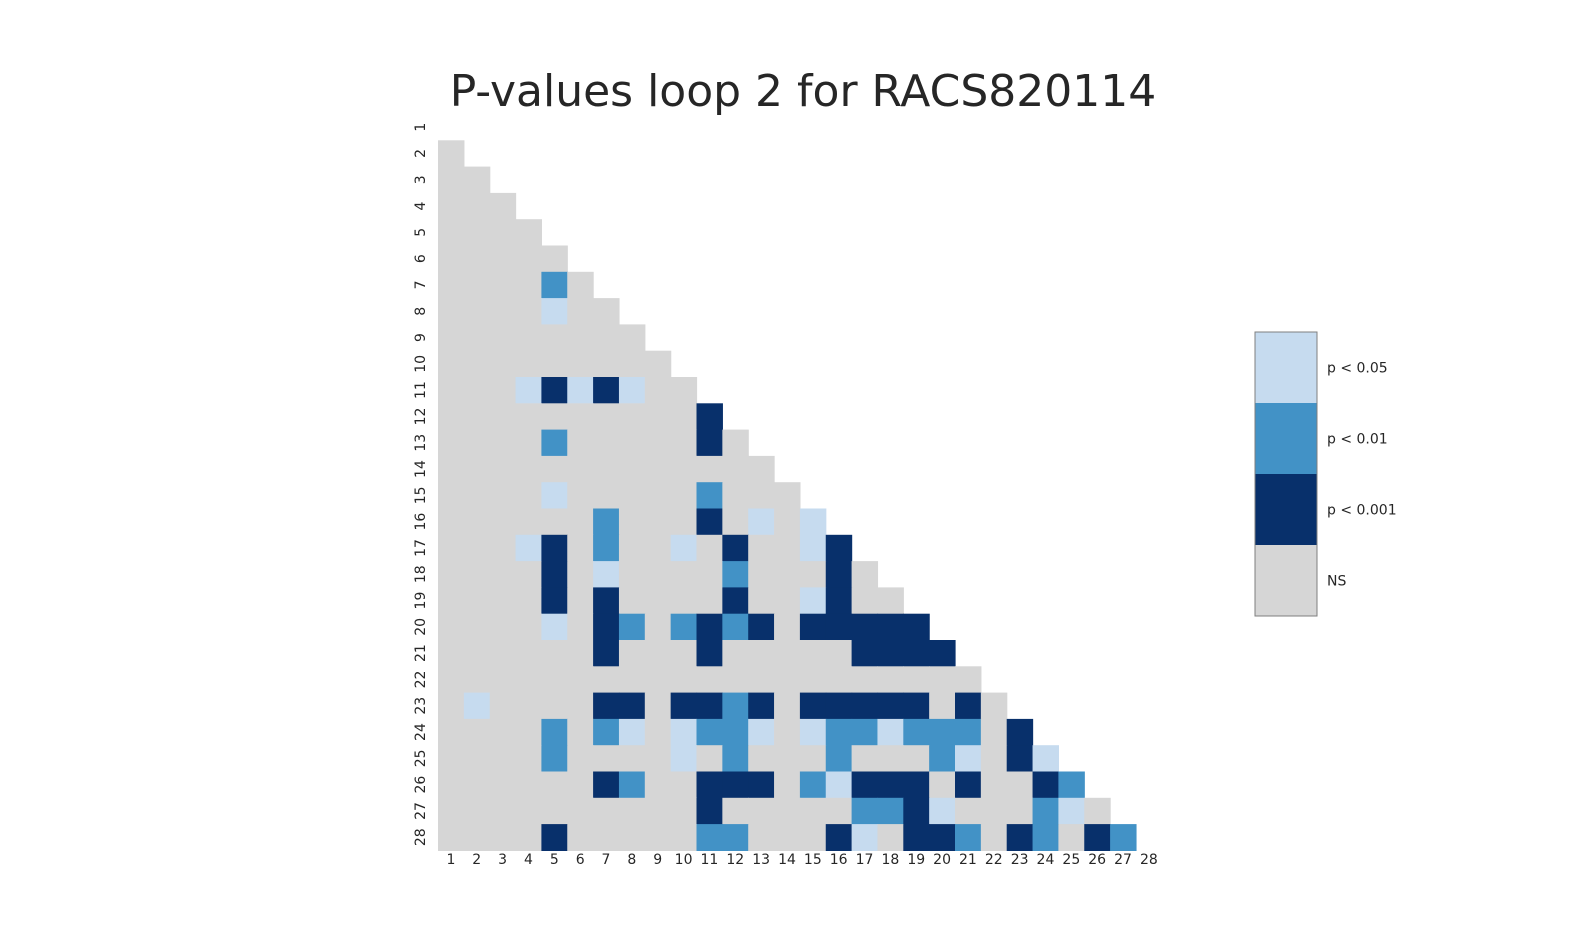 This screenshot has width=1575, height=952. What do you see at coordinates (787, 785) in the screenshot?
I see `heatmap-cell-r26-c14` at bounding box center [787, 785].